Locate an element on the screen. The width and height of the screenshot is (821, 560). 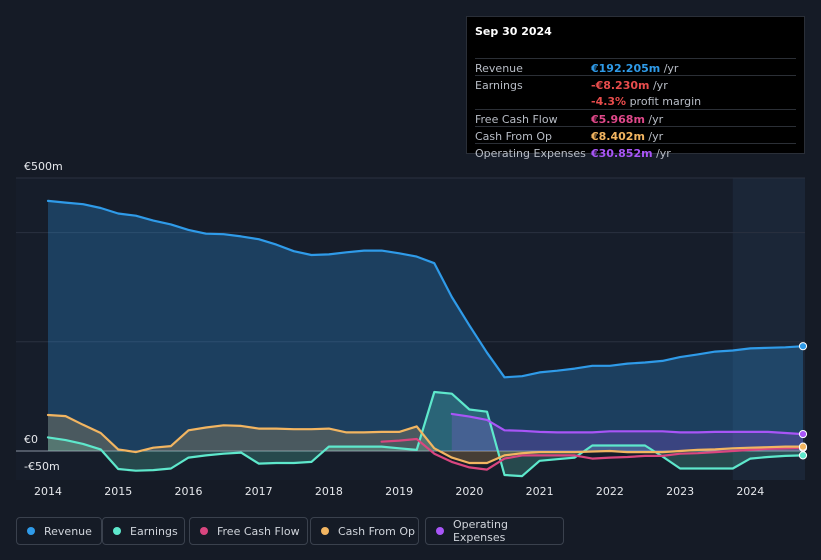
tooltip-row: Revenue €192.205m /yr is located at coordinates (635, 67).